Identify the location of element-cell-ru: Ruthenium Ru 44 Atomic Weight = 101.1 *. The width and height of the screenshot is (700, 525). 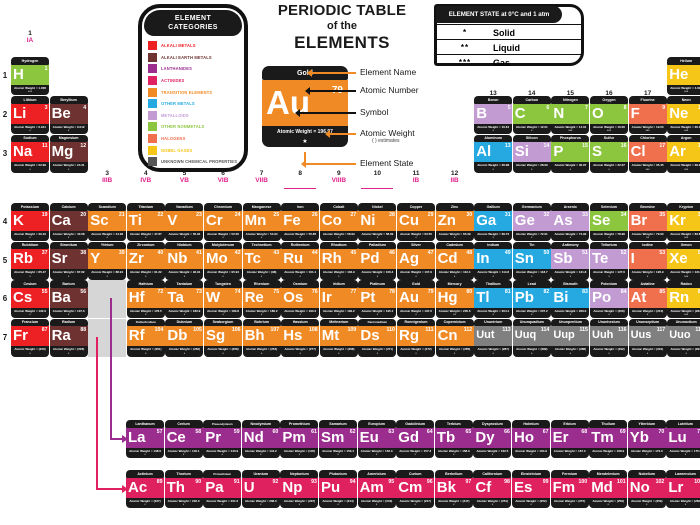
(300, 260).